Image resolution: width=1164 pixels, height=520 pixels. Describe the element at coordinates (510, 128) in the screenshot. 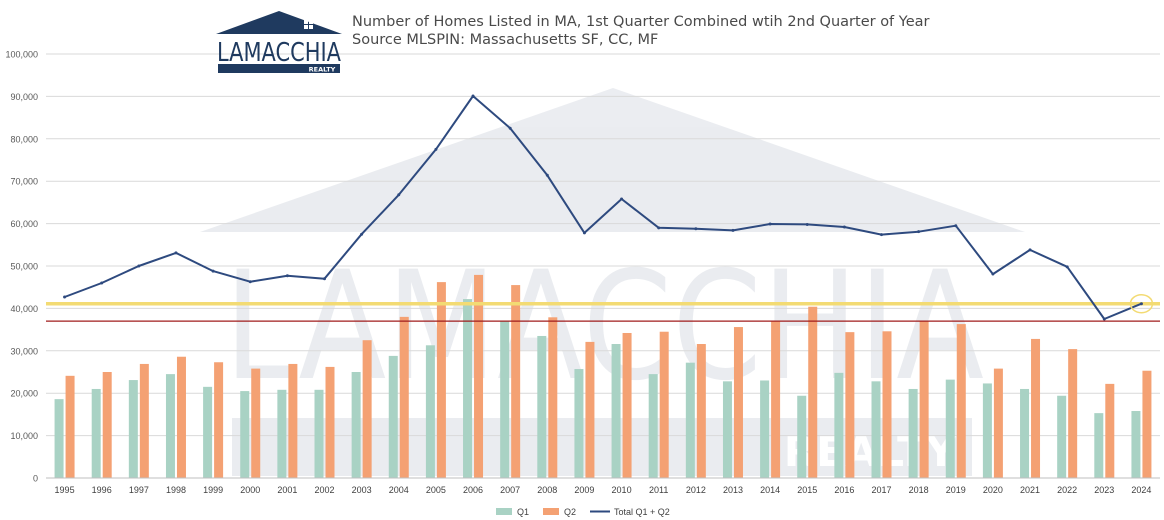

I see `point-total-2007` at that location.